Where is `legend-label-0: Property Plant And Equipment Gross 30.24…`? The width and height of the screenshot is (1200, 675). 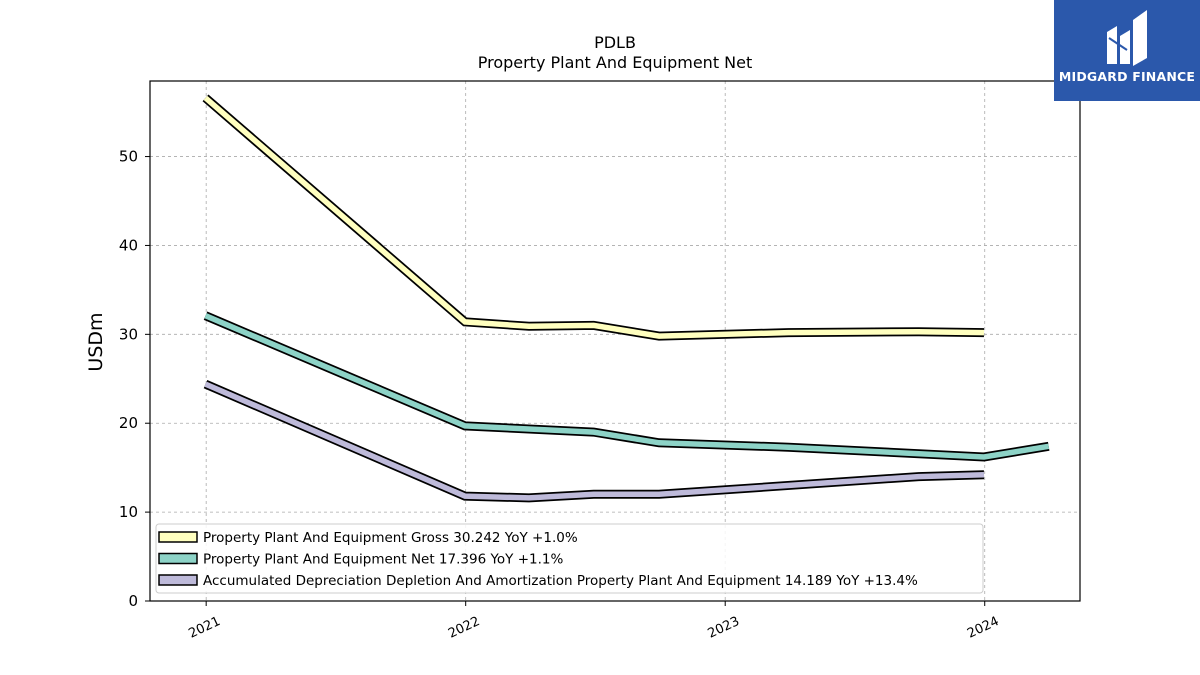
legend-label-0: Property Plant And Equipment Gross 30.24… is located at coordinates (390, 538).